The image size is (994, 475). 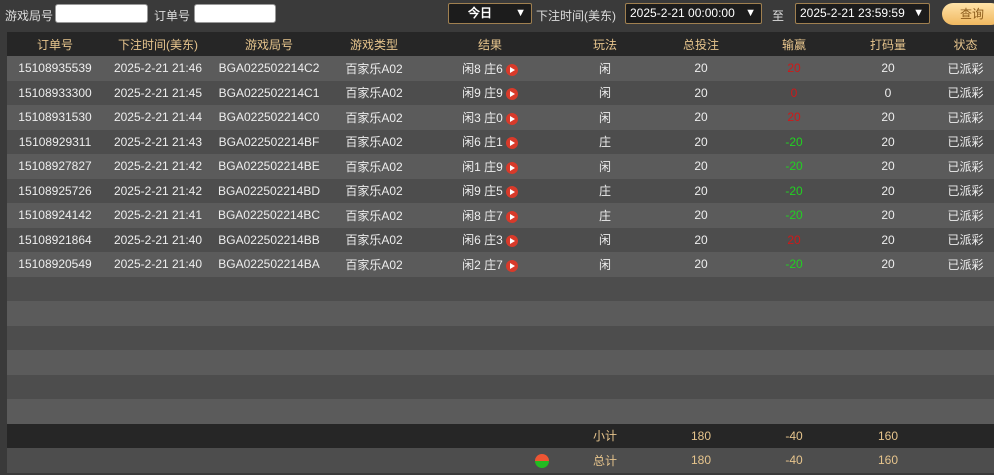 What do you see at coordinates (490, 13) in the screenshot?
I see `period-select: 今日 ▼` at bounding box center [490, 13].